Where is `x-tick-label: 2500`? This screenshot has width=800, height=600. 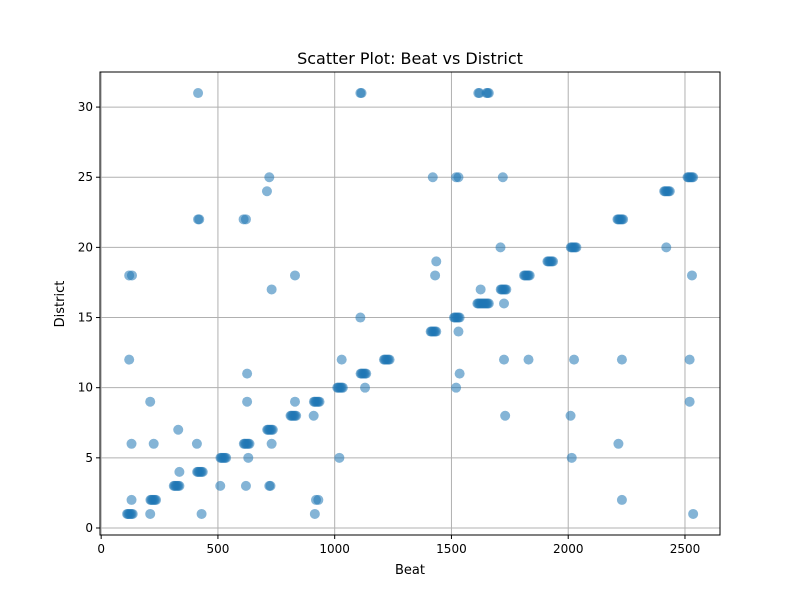
x-tick-label: 2500 is located at coordinates (685, 549).